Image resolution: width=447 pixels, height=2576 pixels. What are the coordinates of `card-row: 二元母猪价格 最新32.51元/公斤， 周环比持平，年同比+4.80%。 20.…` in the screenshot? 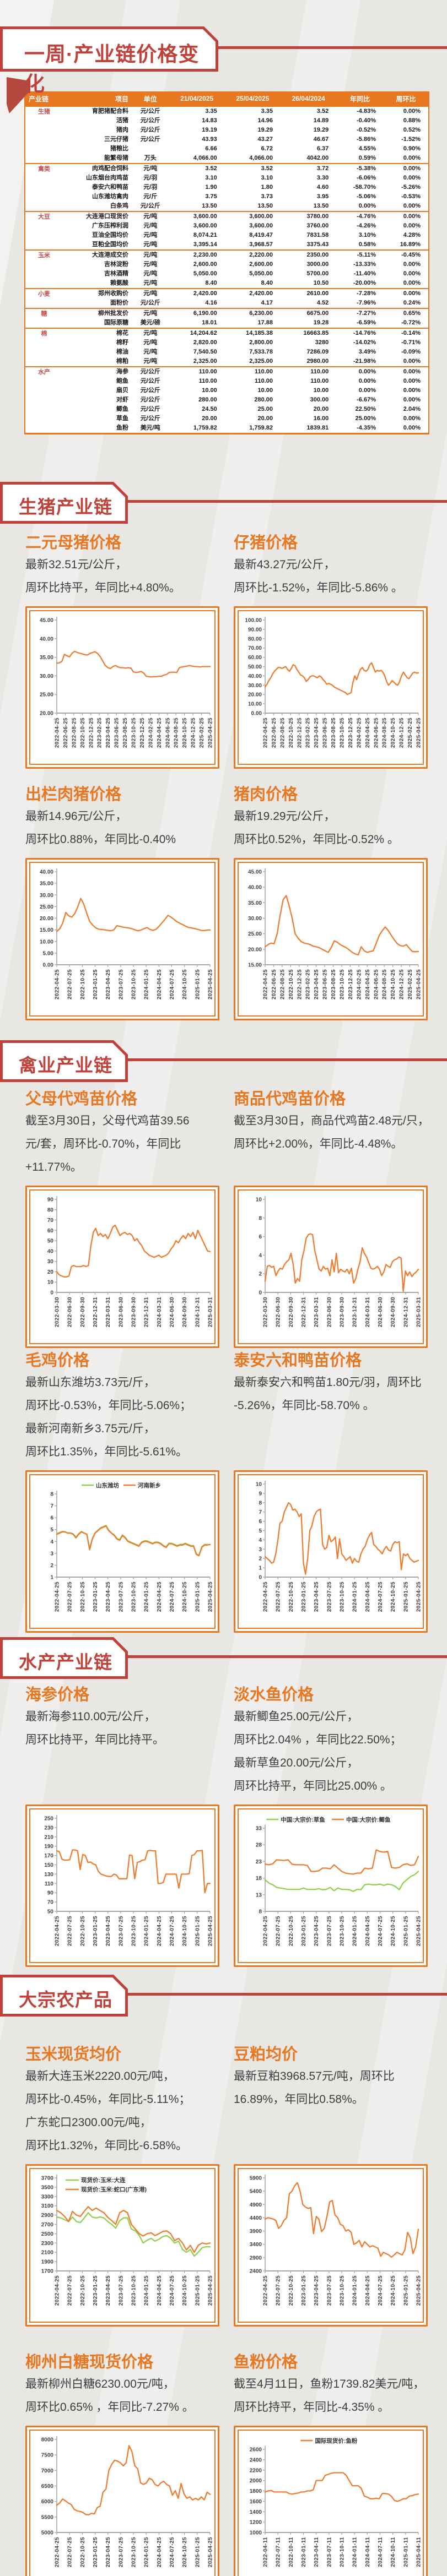 It's located at (227, 652).